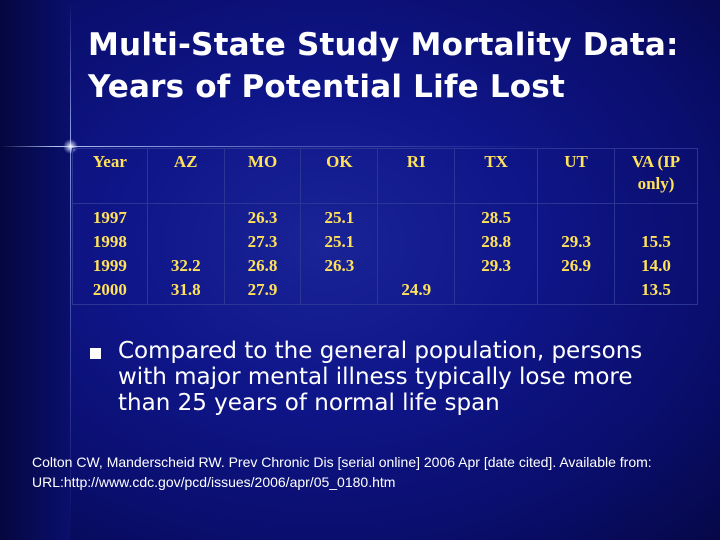  I want to click on tx-column: 28.5 28.8 29.3, so click(496, 254).